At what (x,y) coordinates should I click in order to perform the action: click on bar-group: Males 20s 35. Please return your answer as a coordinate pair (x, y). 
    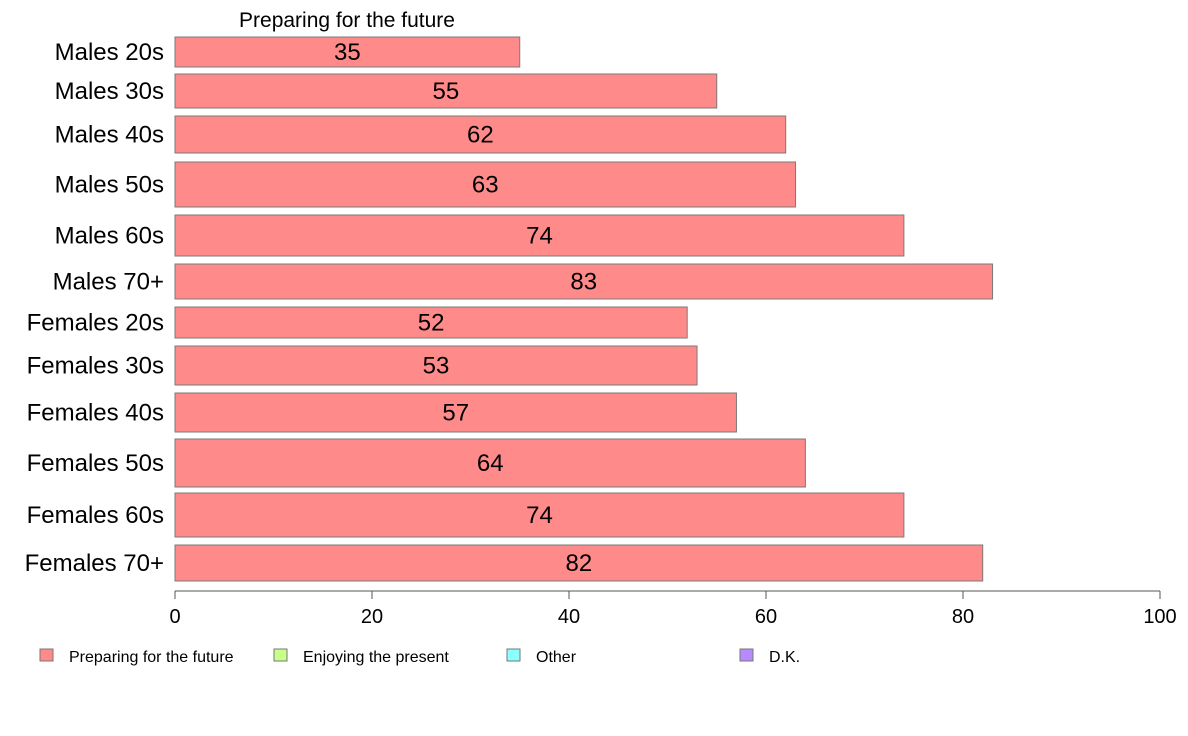
    Looking at the image, I should click on (288, 52).